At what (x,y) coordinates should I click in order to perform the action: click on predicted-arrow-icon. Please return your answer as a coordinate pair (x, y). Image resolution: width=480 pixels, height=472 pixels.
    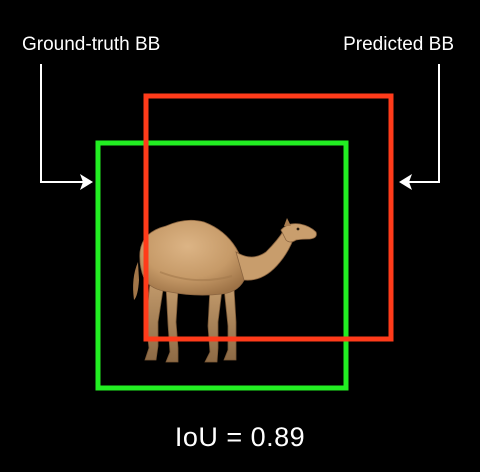
    Looking at the image, I should click on (419, 127).